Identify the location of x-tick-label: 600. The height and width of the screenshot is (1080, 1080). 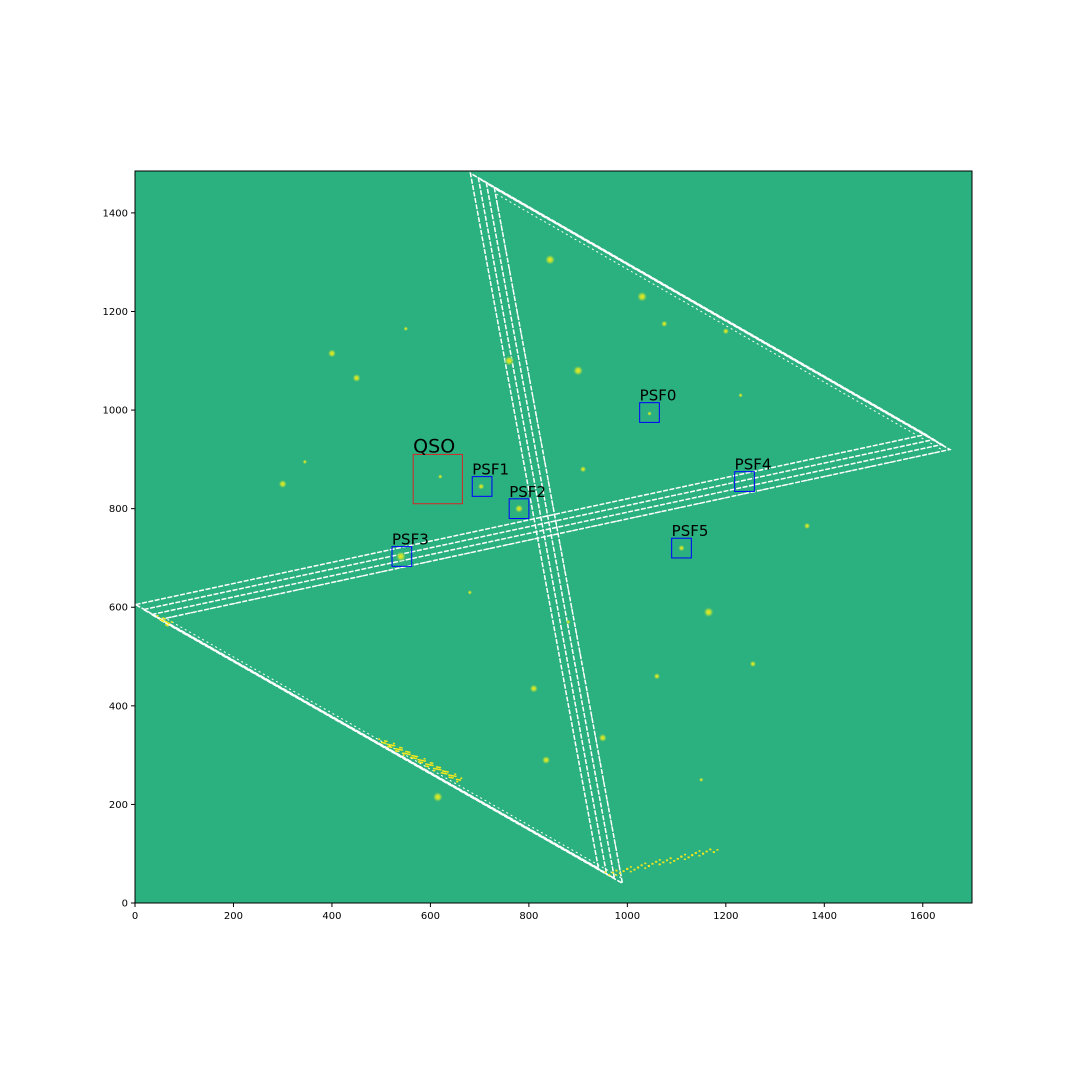
(430, 916).